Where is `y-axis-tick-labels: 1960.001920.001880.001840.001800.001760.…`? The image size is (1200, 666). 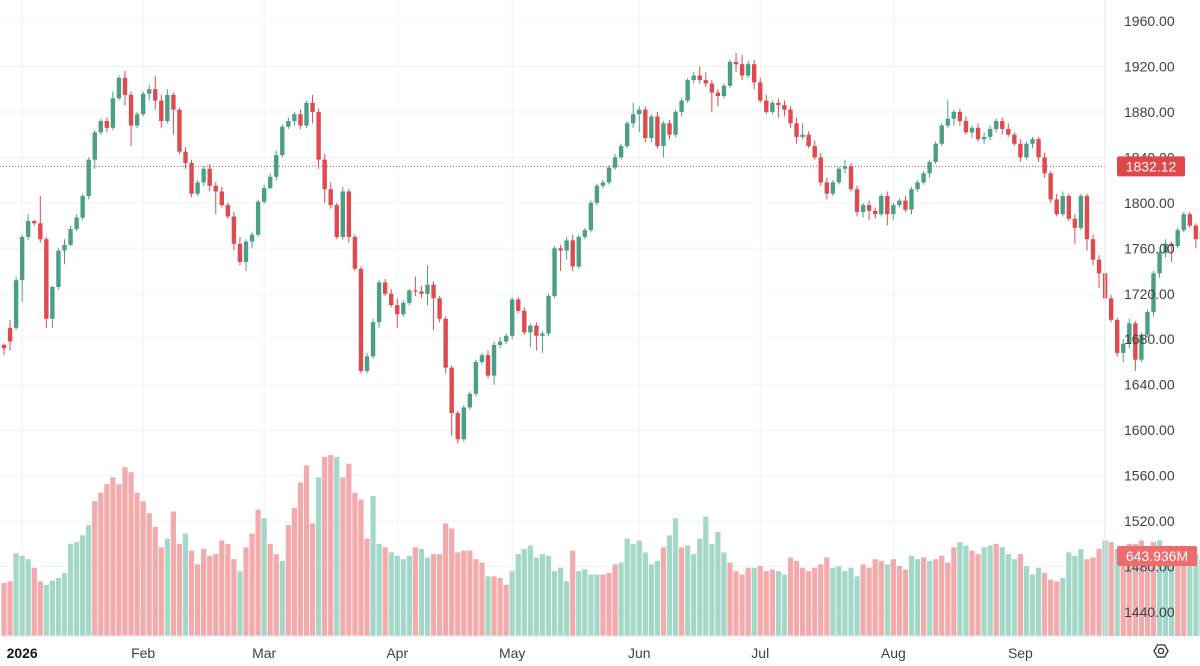 y-axis-tick-labels: 1960.001920.001880.001840.001800.001760.… is located at coordinates (1149, 316).